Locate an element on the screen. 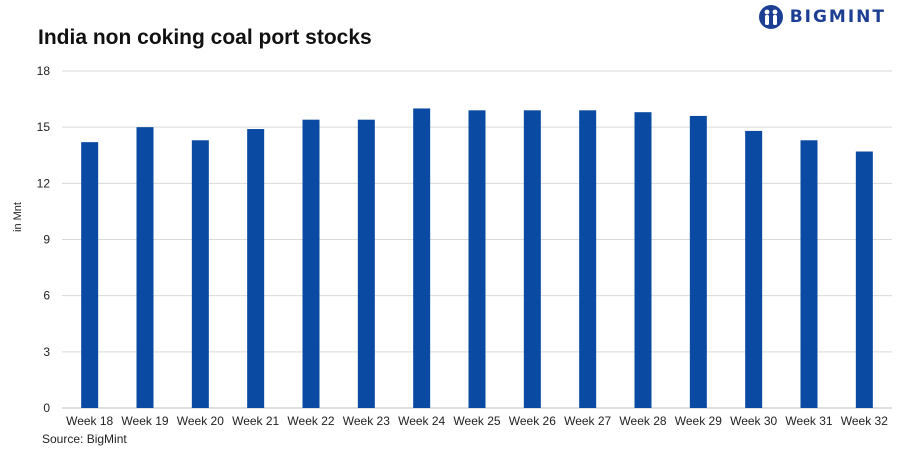 The width and height of the screenshot is (906, 453). x-tick-label: Week 26 is located at coordinates (532, 421).